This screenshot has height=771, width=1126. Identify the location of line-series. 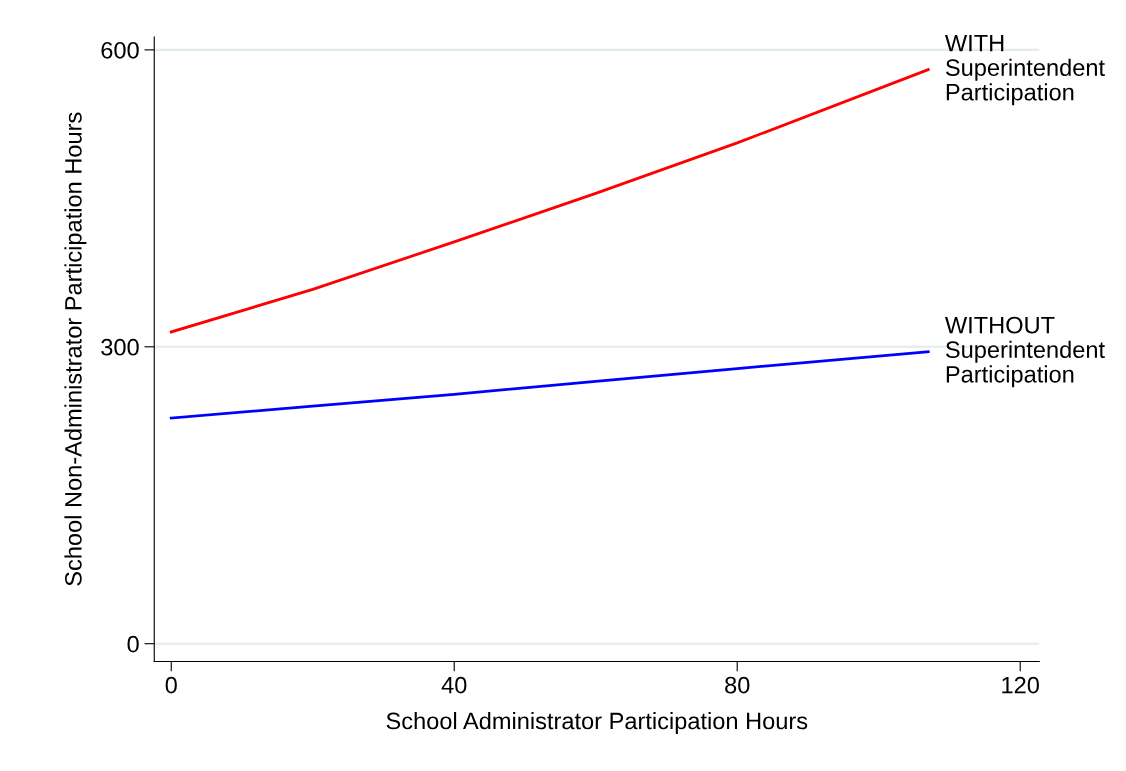
(549, 385).